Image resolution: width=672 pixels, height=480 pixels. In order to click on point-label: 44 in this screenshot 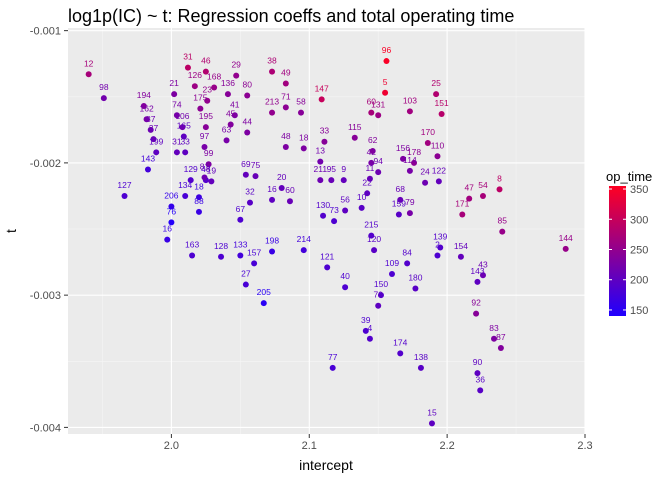, I will do `click(247, 121)`.